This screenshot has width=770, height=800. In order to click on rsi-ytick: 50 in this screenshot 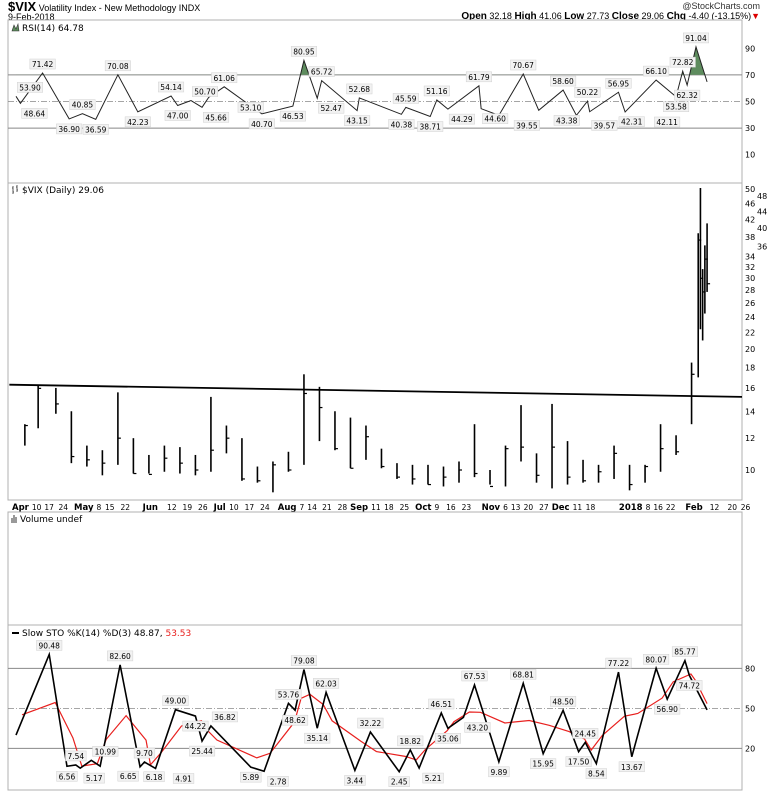, I will do `click(750, 102)`.